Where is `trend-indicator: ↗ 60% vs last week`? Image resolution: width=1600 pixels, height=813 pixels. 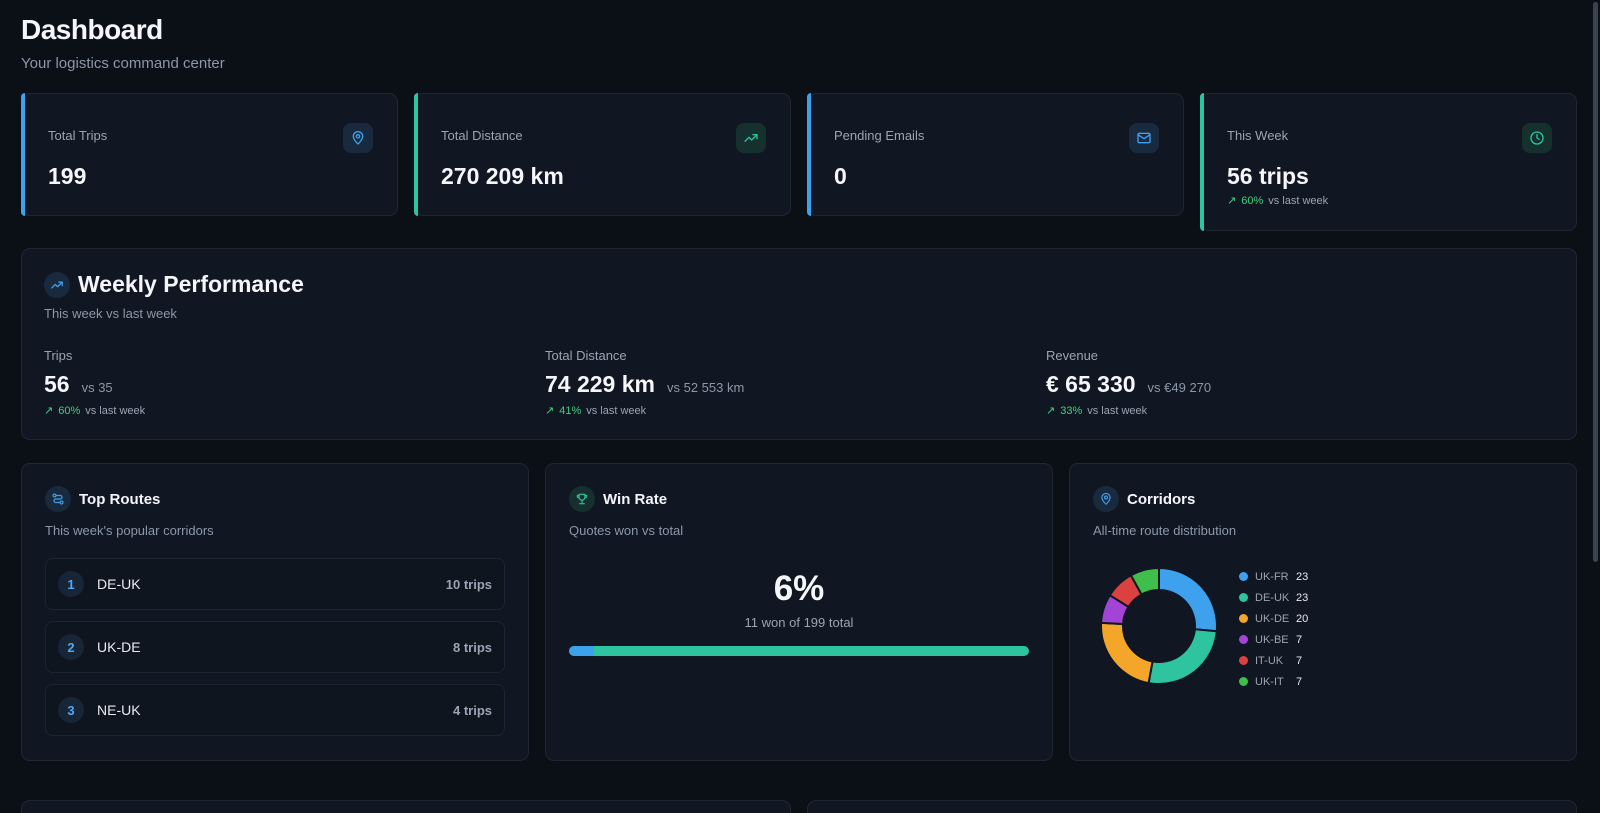
trend-indicator: ↗ 60% vs last week is located at coordinates (294, 411).